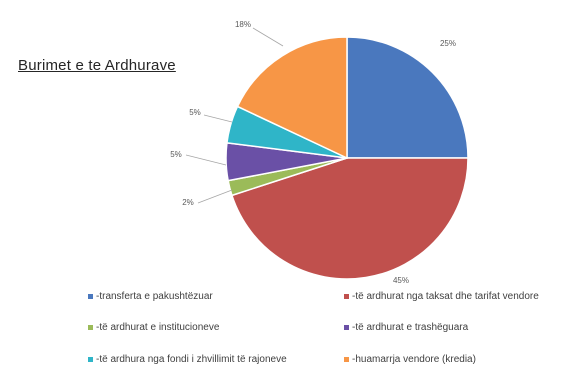  I want to click on data-label: 18%, so click(243, 24).